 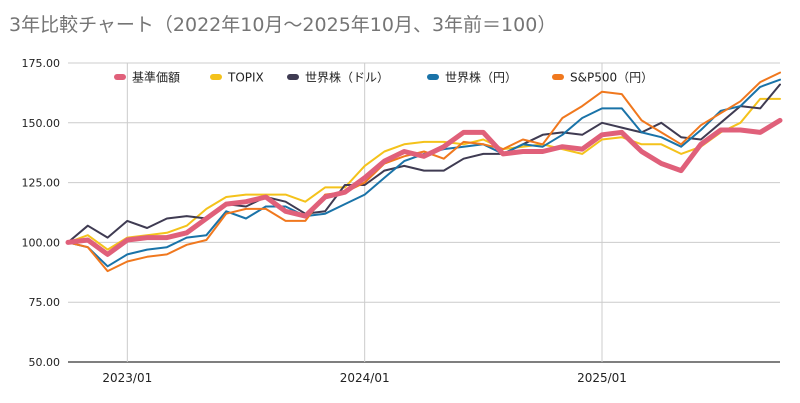 I want to click on y-tick-label: 50.00, so click(x=45, y=362).